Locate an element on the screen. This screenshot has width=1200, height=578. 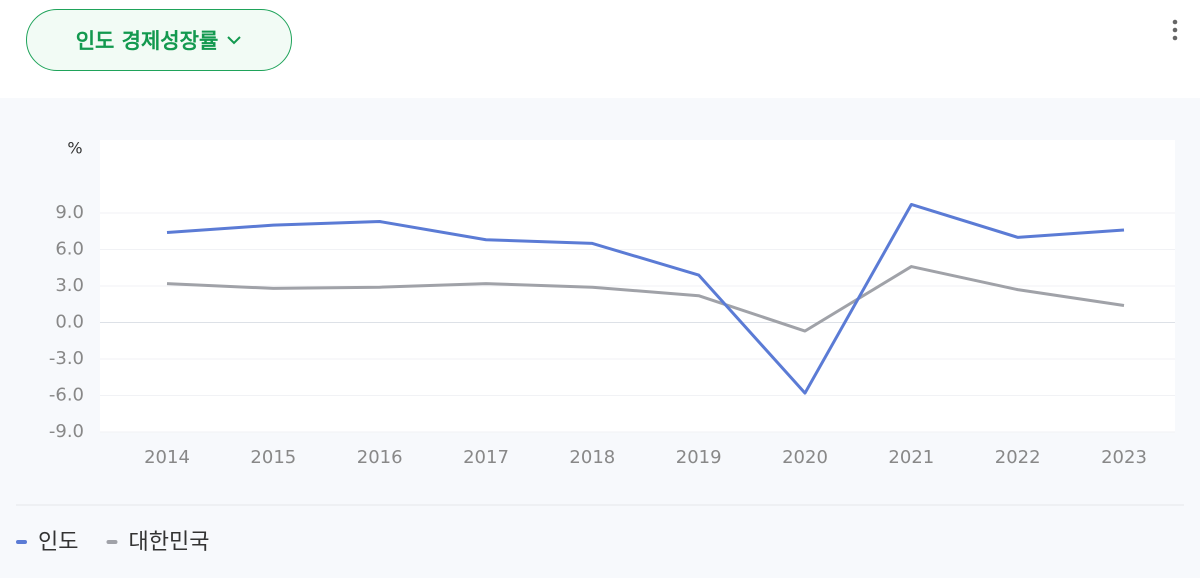
y-tick-label: 9.0 is located at coordinates (69, 212).